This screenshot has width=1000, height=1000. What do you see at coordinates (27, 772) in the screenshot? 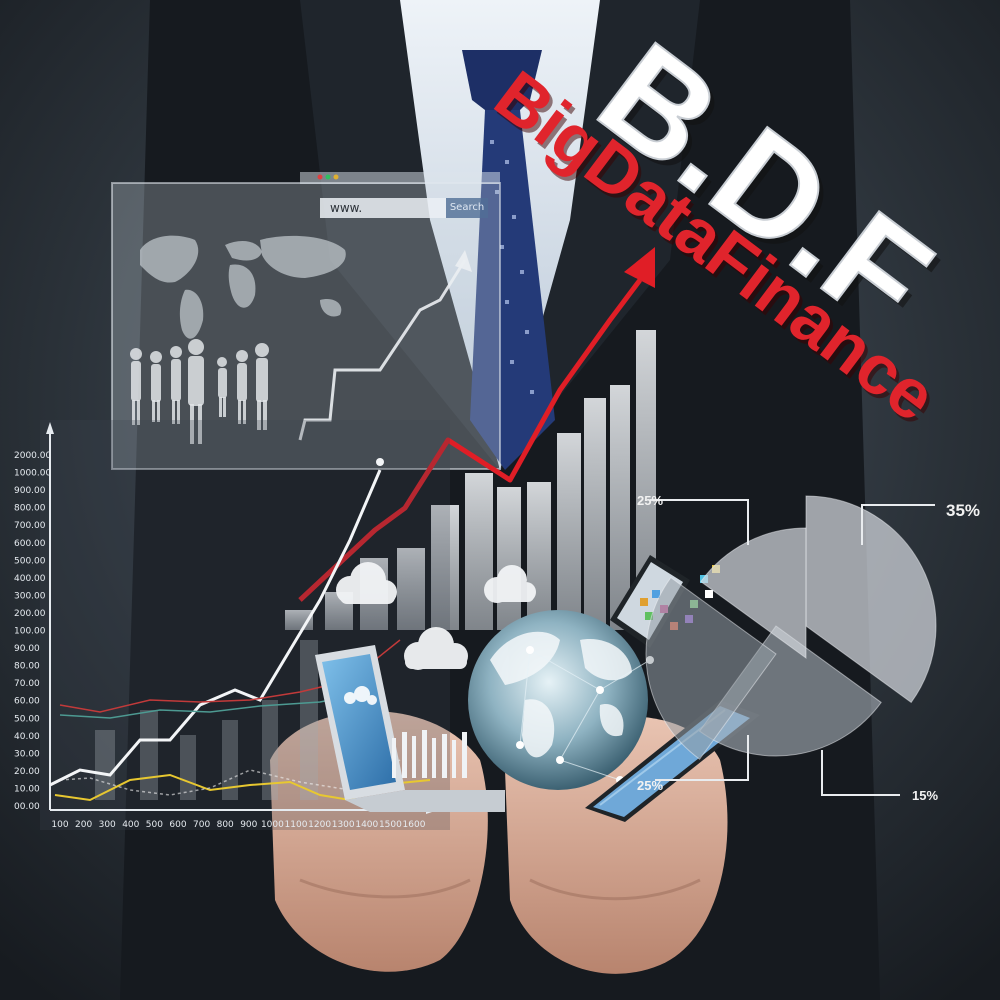
I see `y-tick-label: 20.00` at bounding box center [27, 772].